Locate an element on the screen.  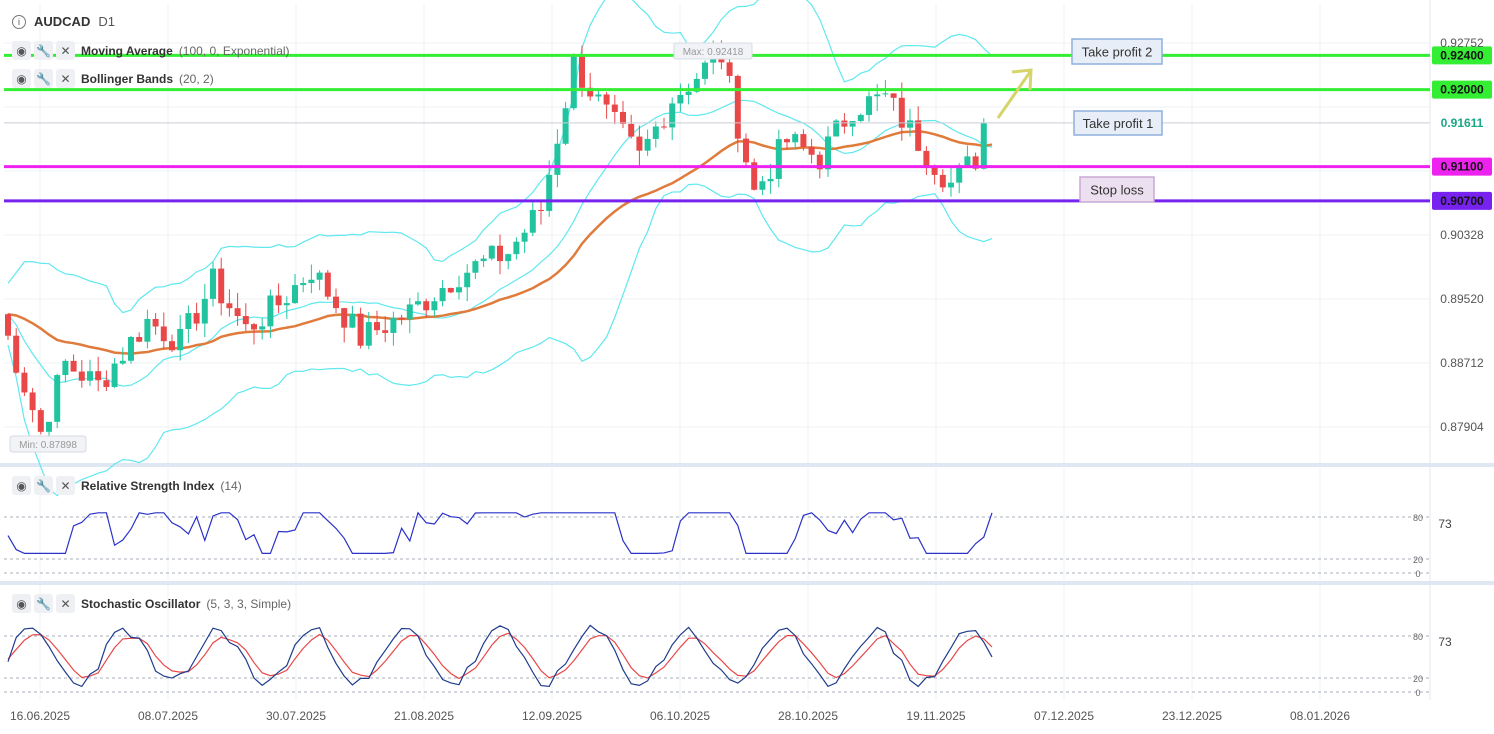
y-tick-label: 0.87904 is located at coordinates (1462, 427).